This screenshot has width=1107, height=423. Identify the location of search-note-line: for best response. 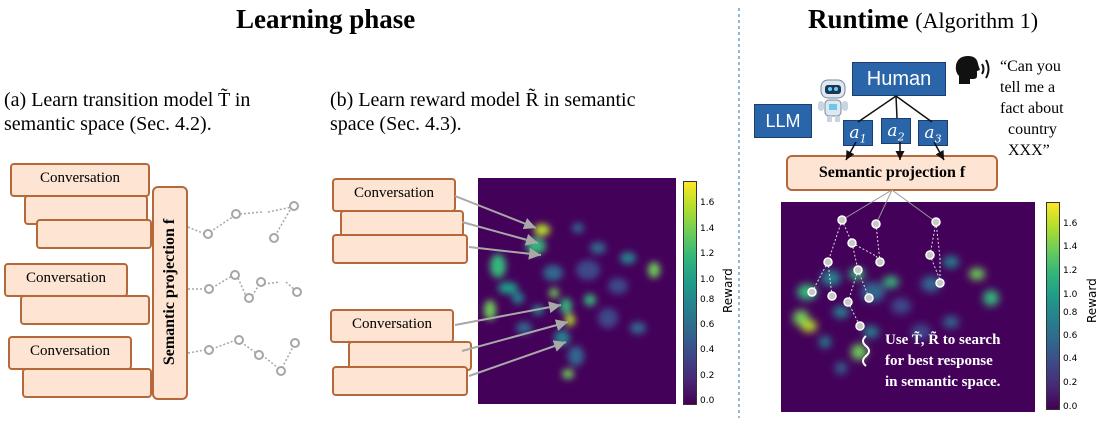
(939, 361).